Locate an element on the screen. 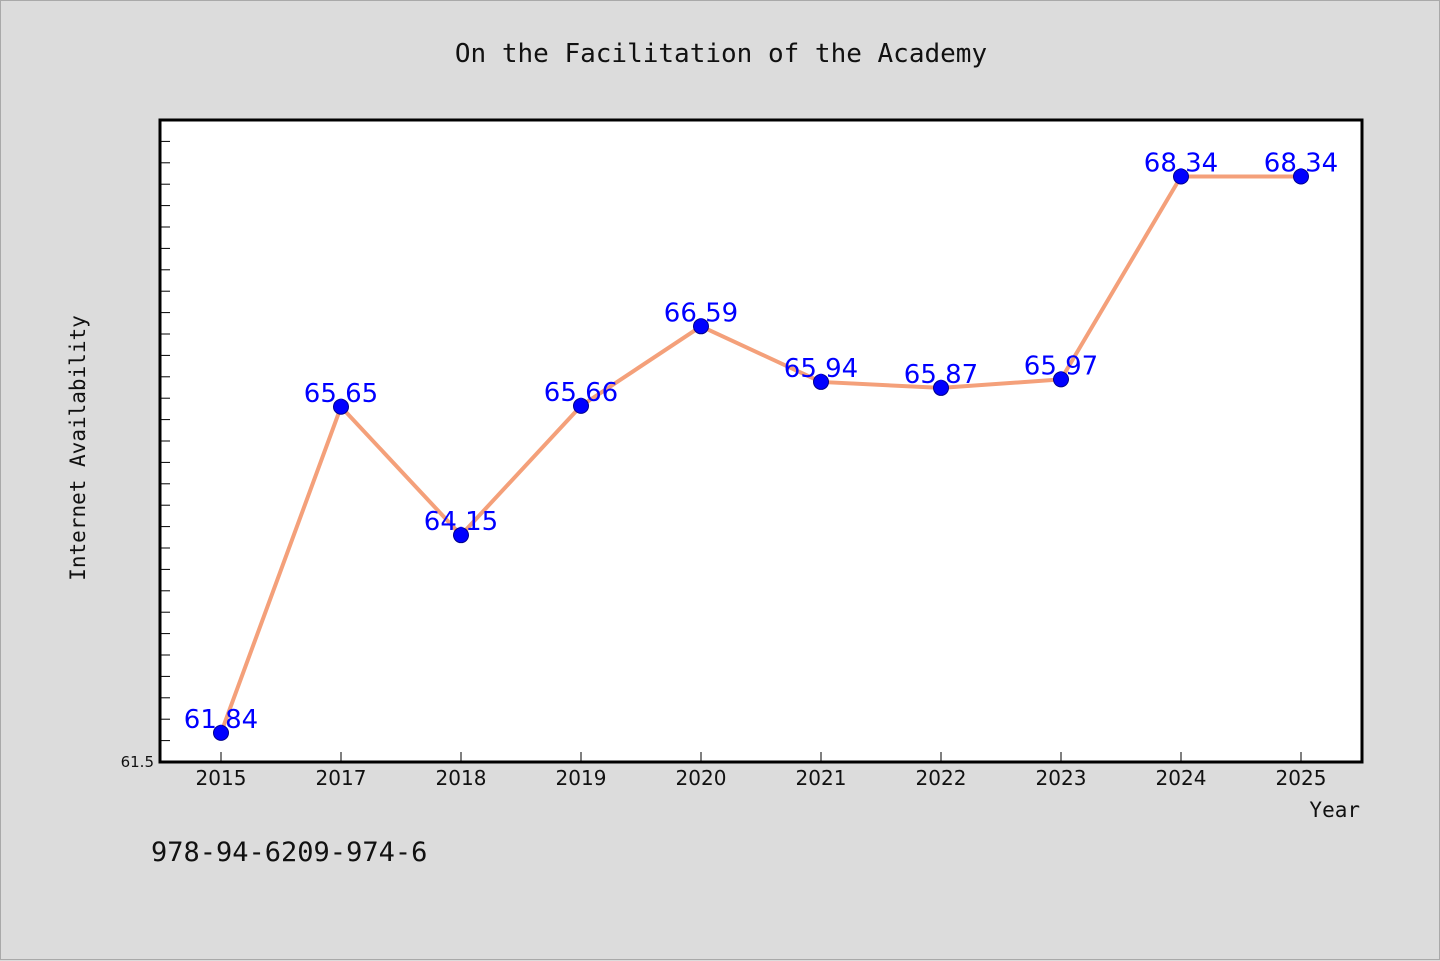 The width and height of the screenshot is (1440, 961). x-axis-label: Year is located at coordinates (1334, 810).